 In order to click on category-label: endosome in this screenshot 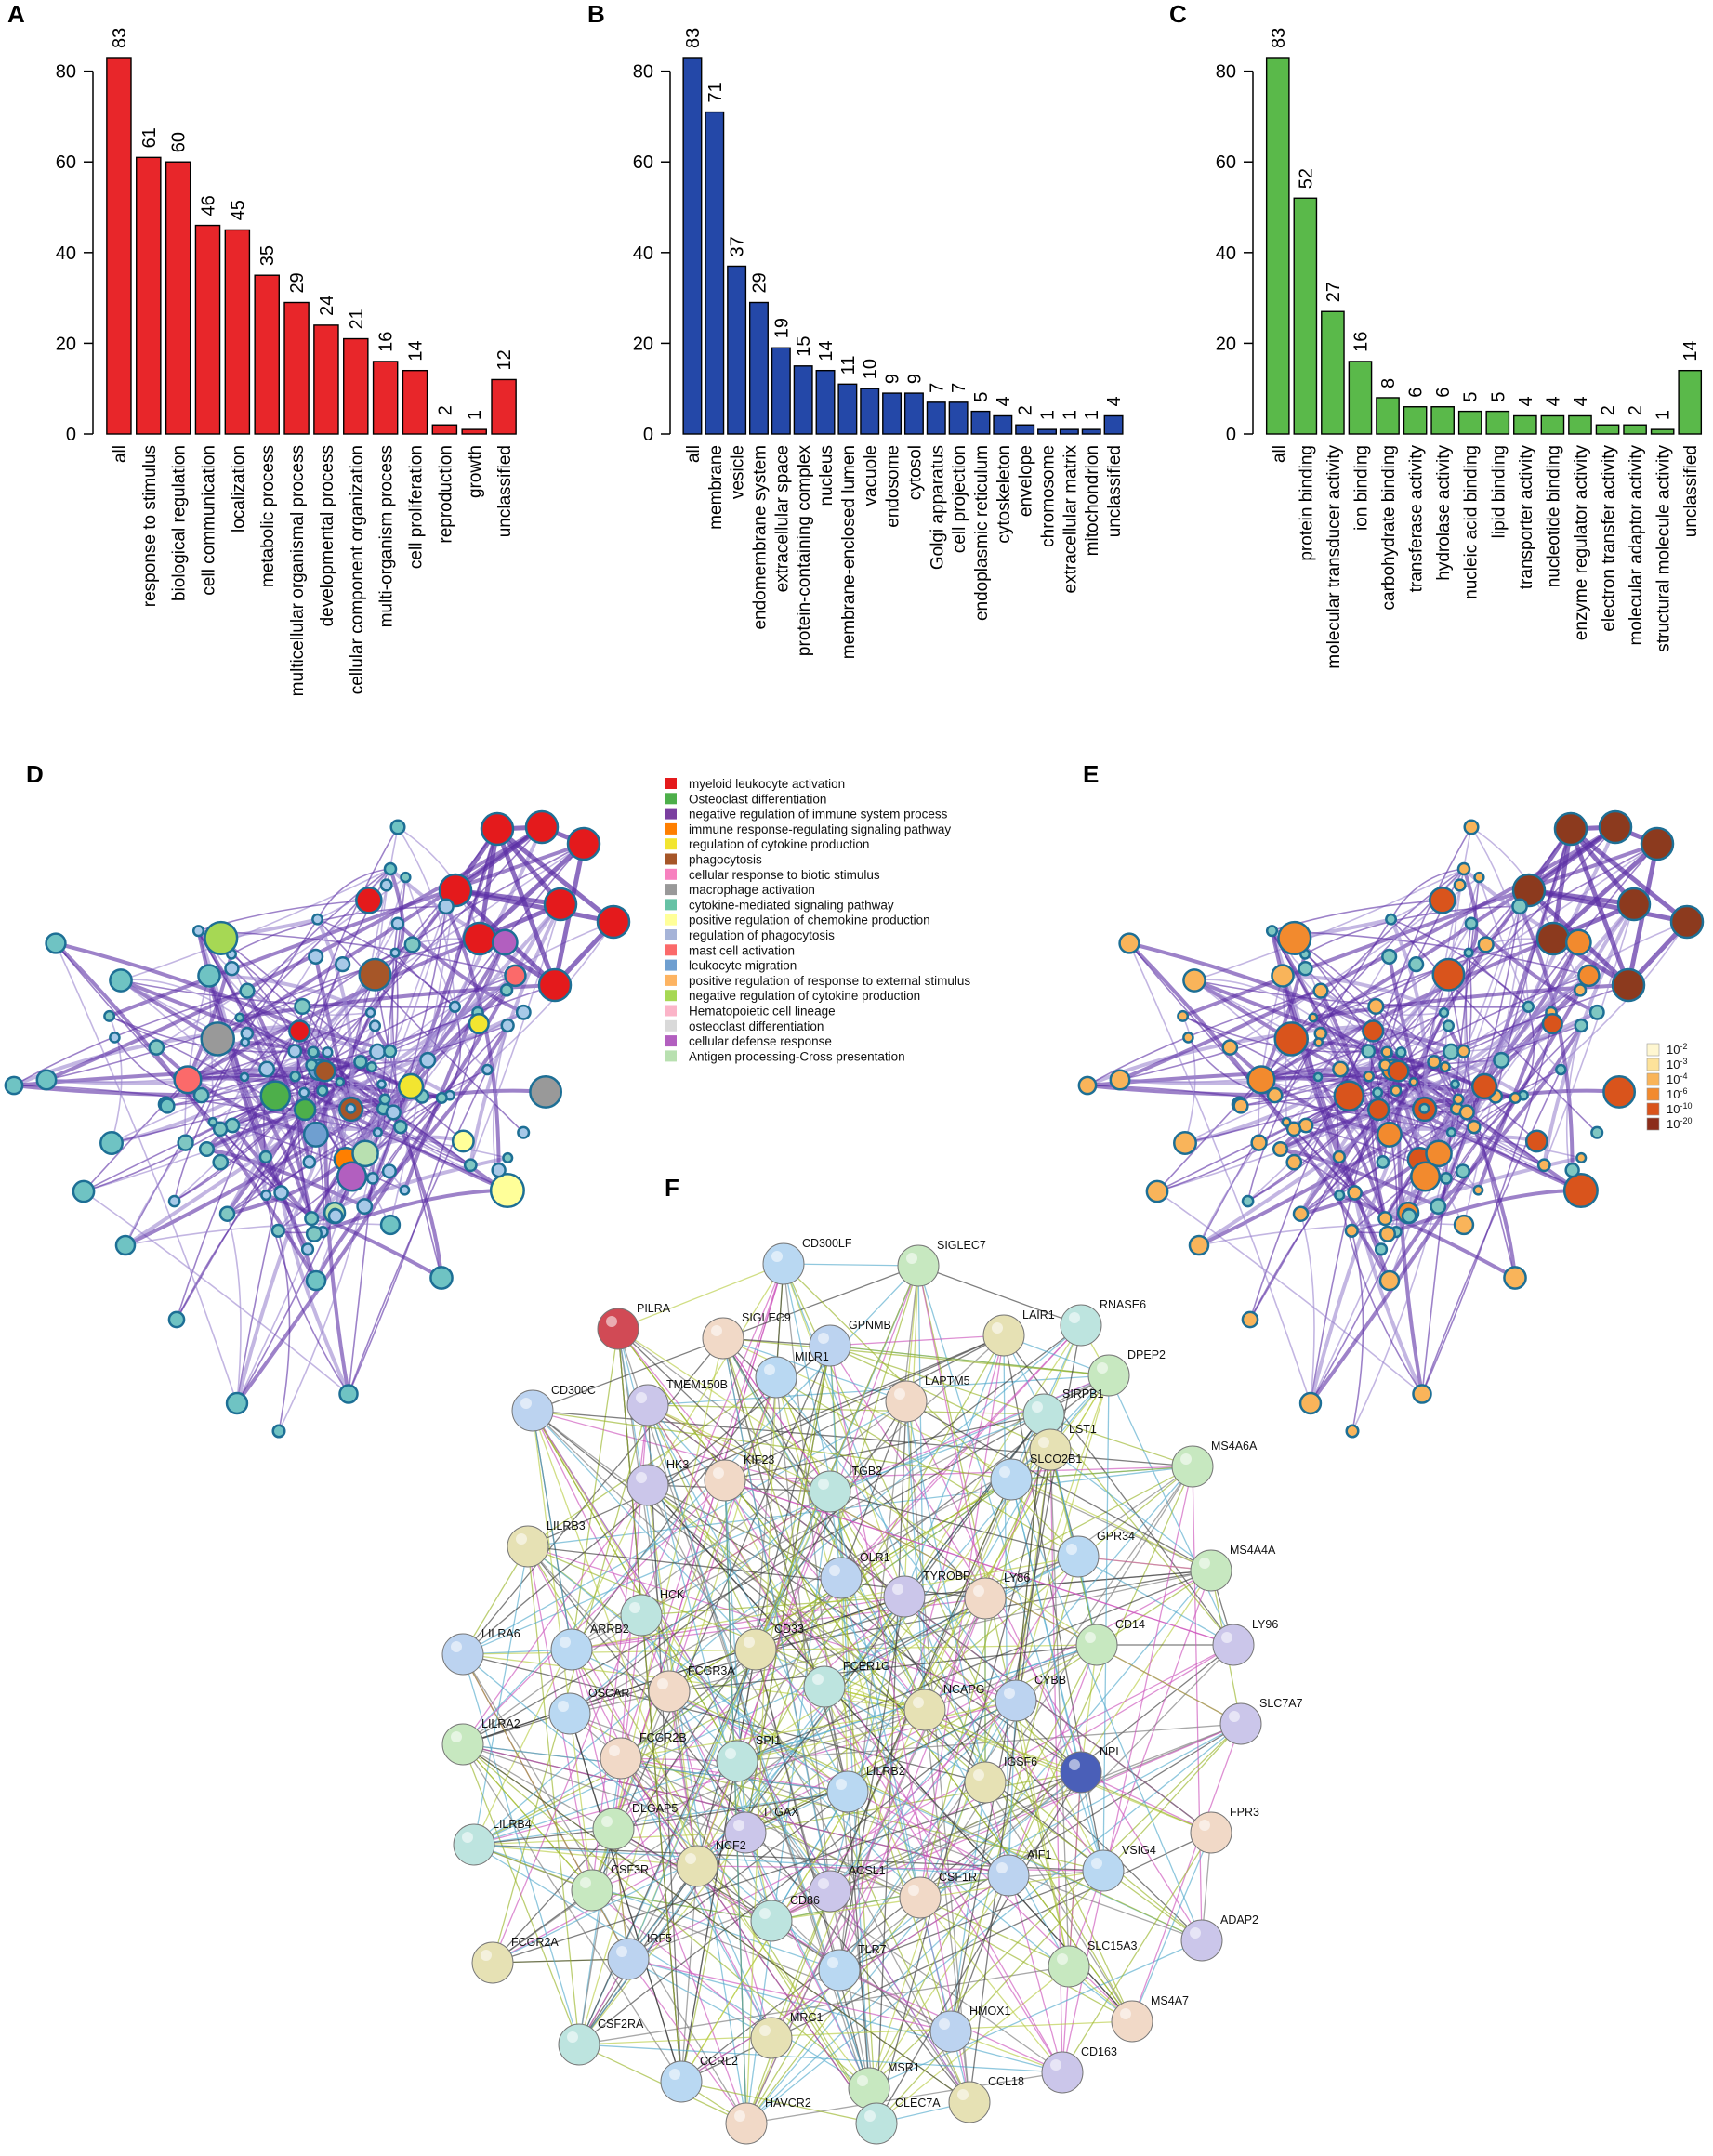, I will do `click(893, 487)`.